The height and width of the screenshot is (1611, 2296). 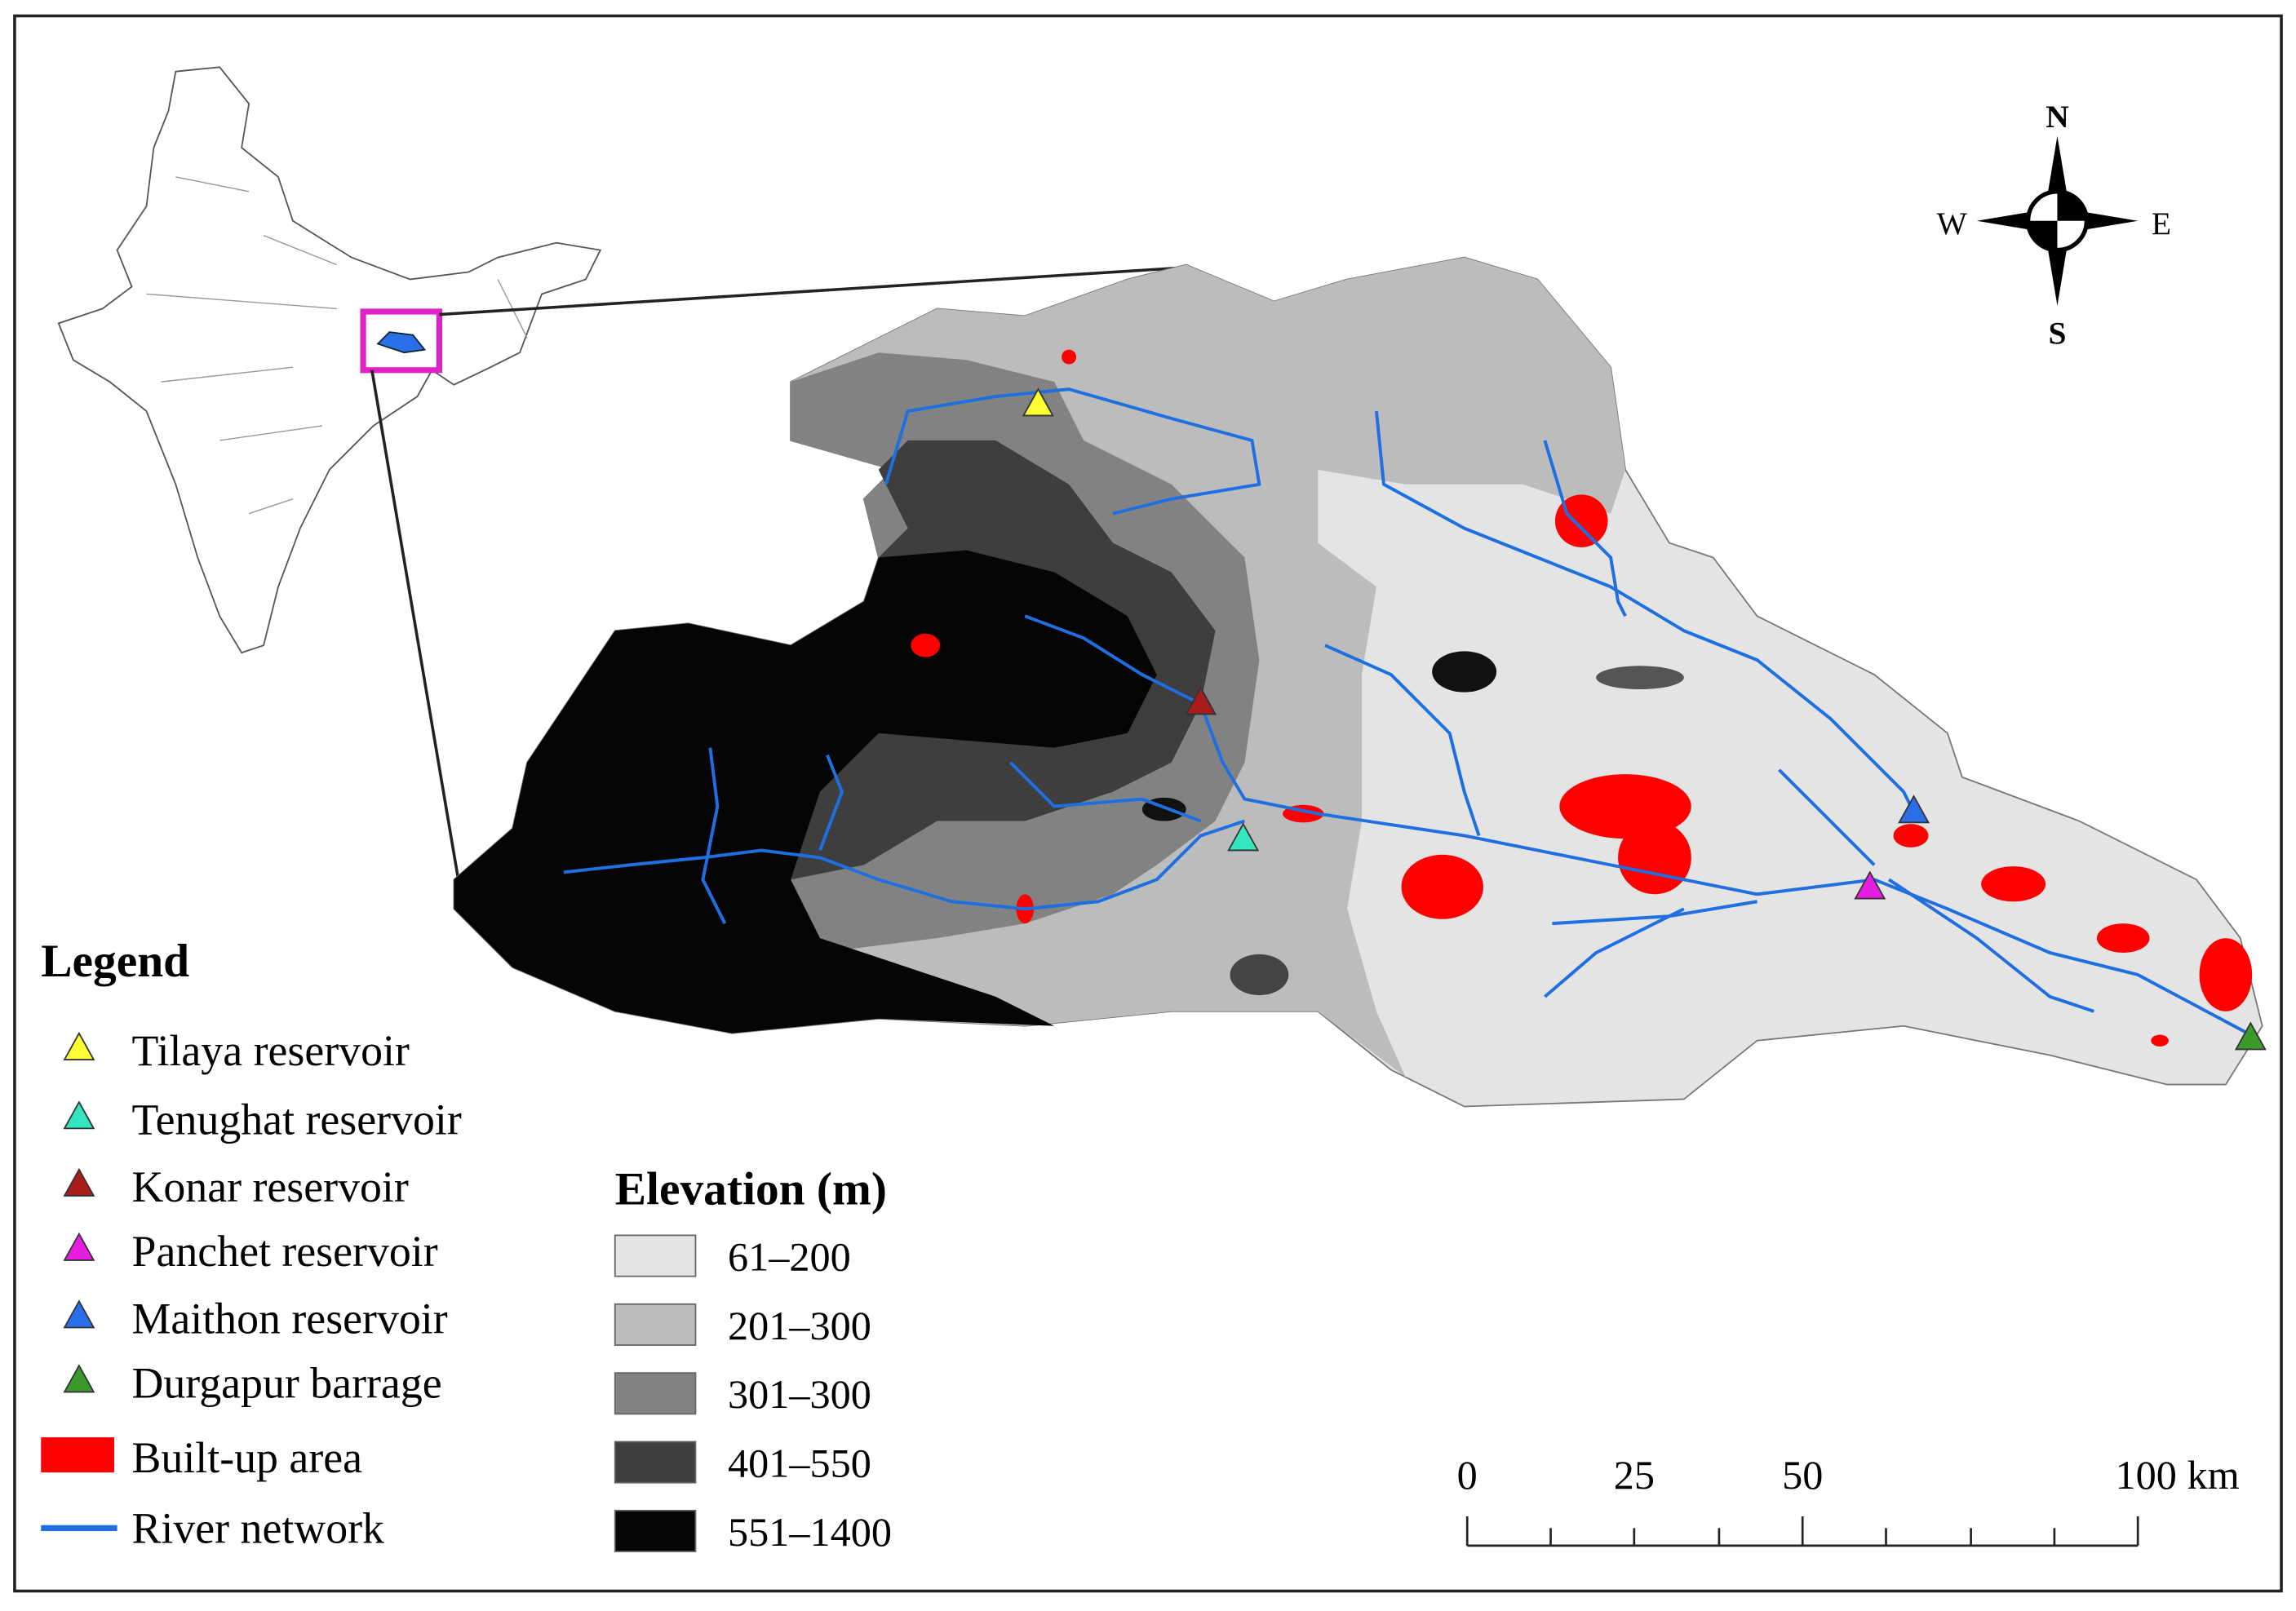 What do you see at coordinates (287, 1383) in the screenshot?
I see `legend-label: Durgapur barrage` at bounding box center [287, 1383].